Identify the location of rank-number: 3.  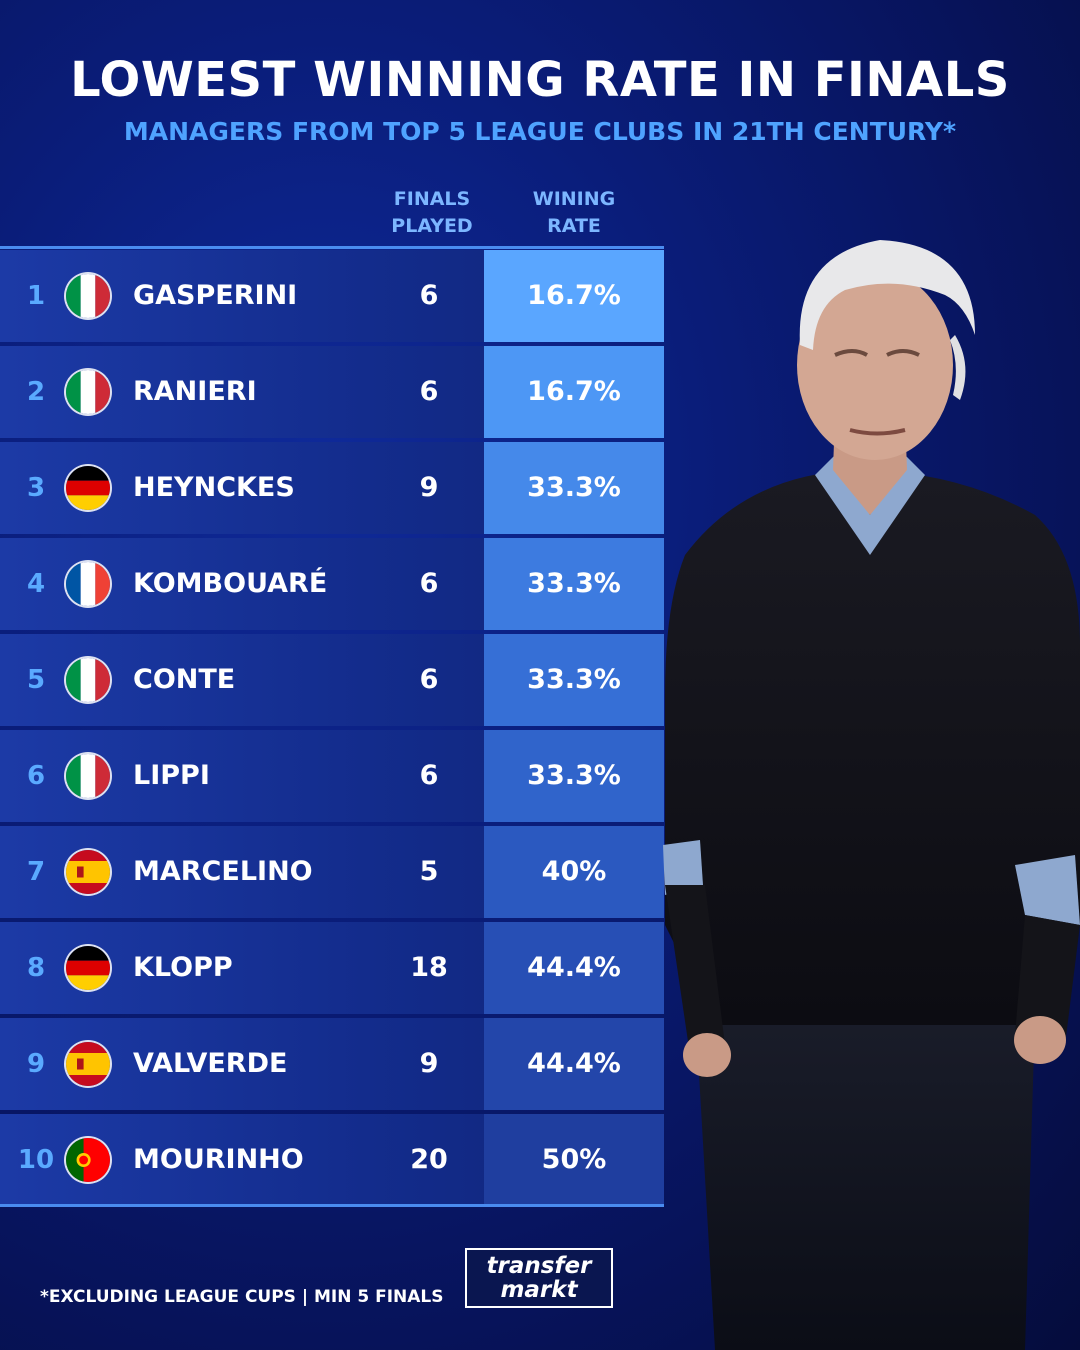
(36, 488).